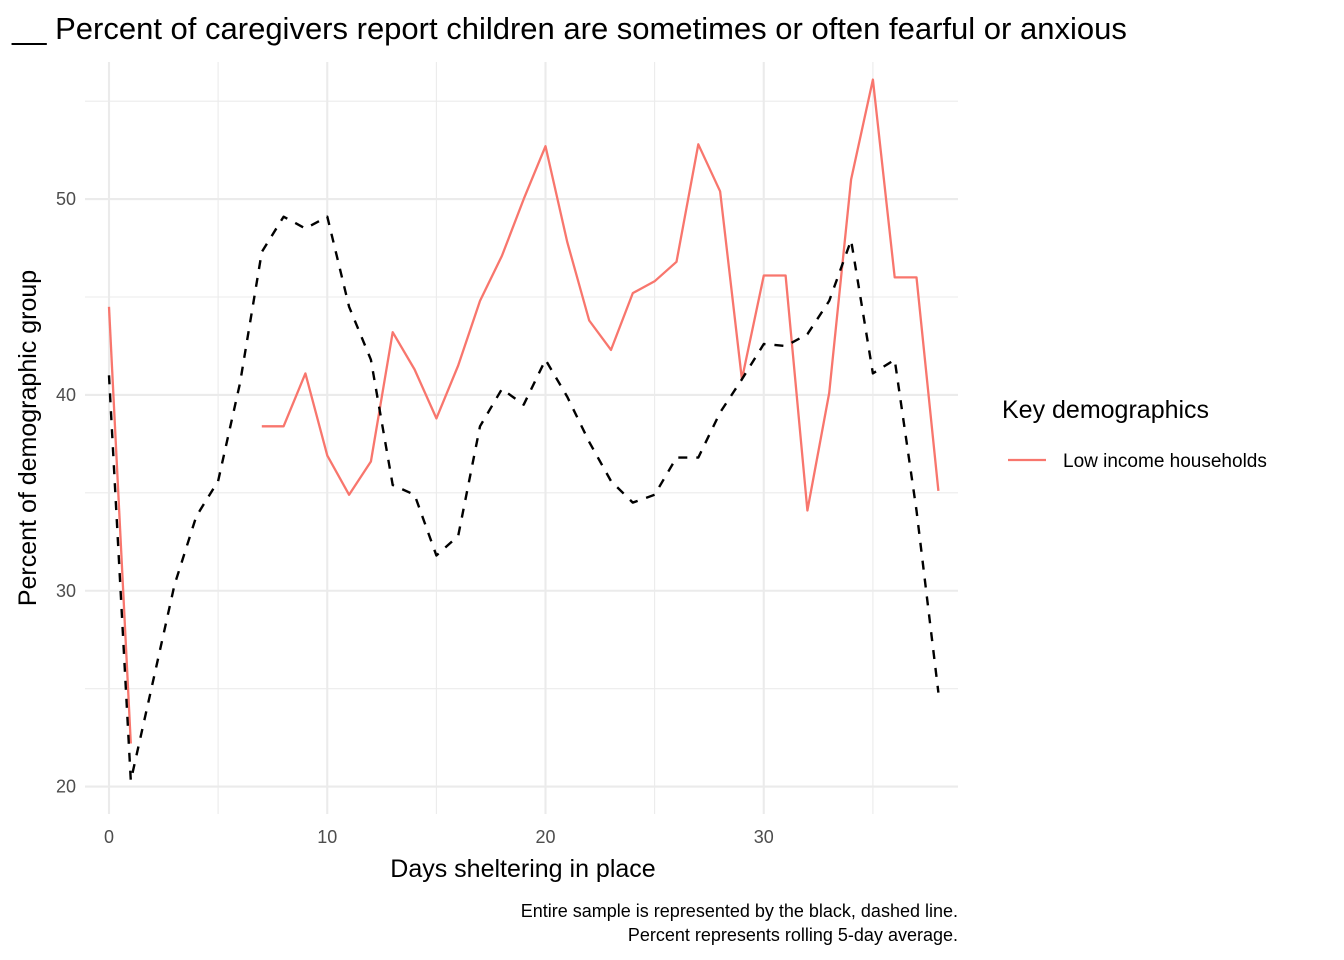  Describe the element at coordinates (1165, 461) in the screenshot. I see `legend-label-low-income: Low income households` at that location.